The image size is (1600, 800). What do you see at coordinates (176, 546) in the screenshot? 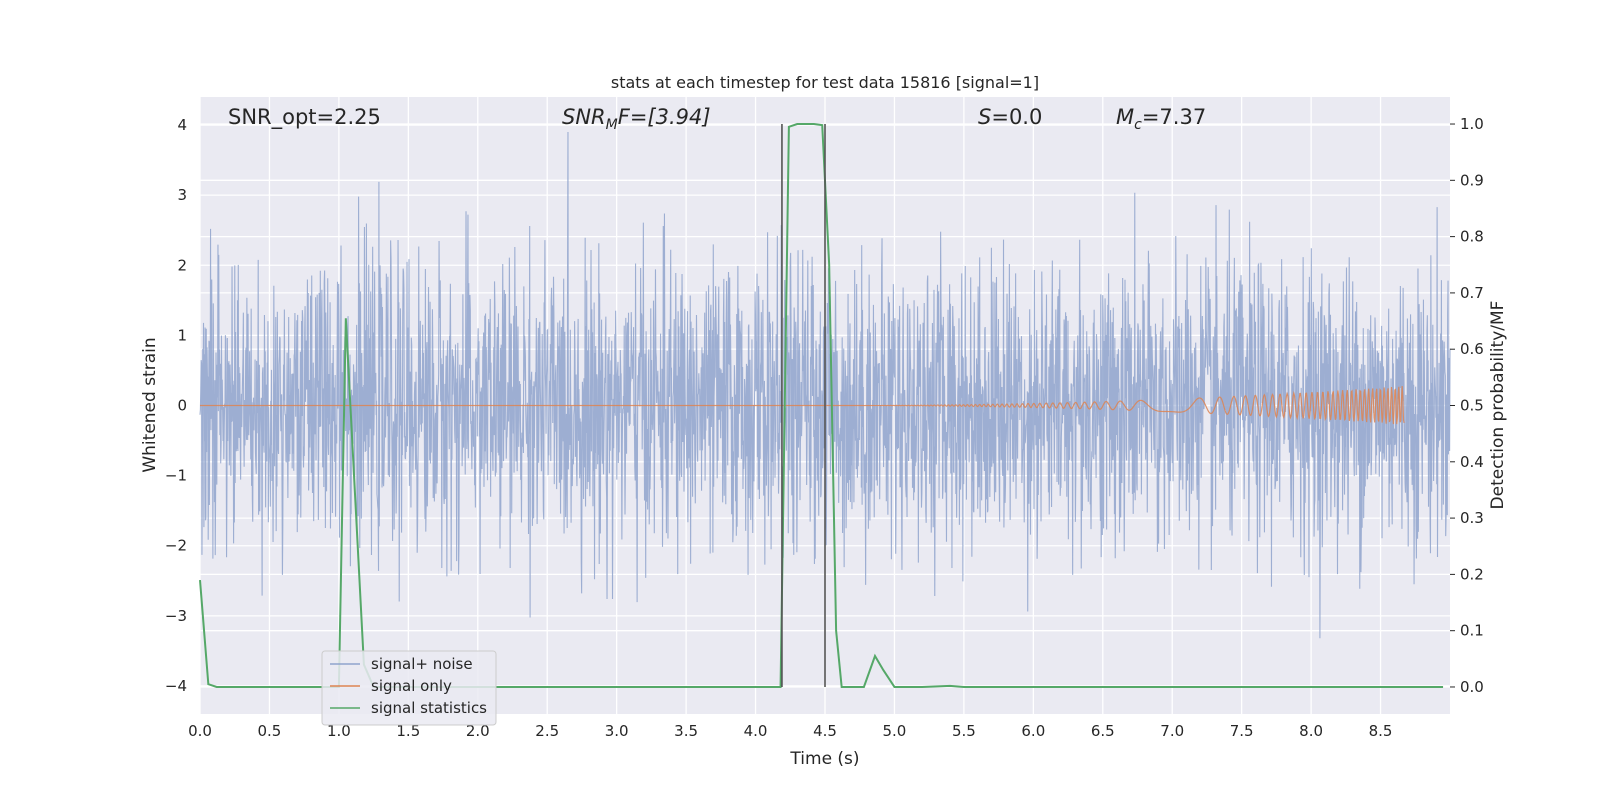
I see `y-left-tick-label: −2` at bounding box center [176, 546].